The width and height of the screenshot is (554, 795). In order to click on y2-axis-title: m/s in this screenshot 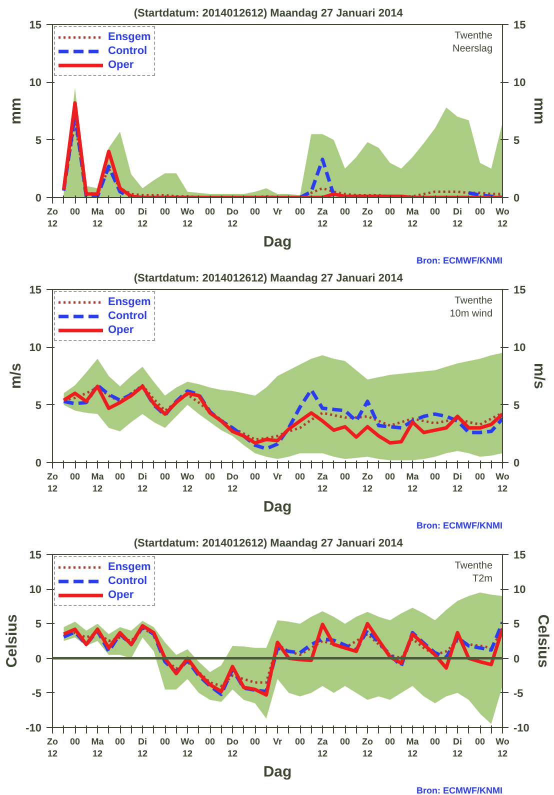, I will do `click(539, 376)`.